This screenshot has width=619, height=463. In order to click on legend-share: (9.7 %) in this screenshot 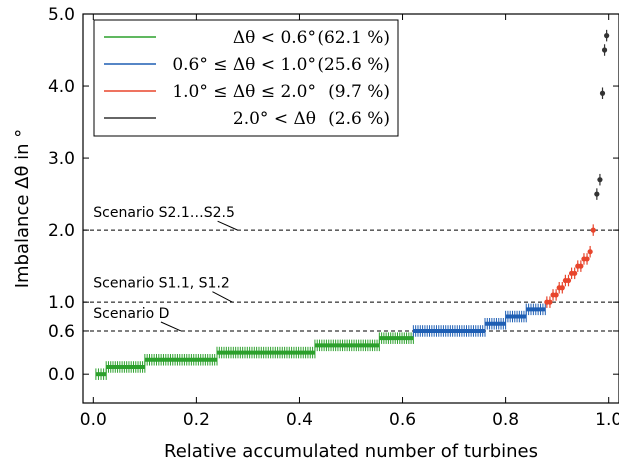, I will do `click(359, 92)`.